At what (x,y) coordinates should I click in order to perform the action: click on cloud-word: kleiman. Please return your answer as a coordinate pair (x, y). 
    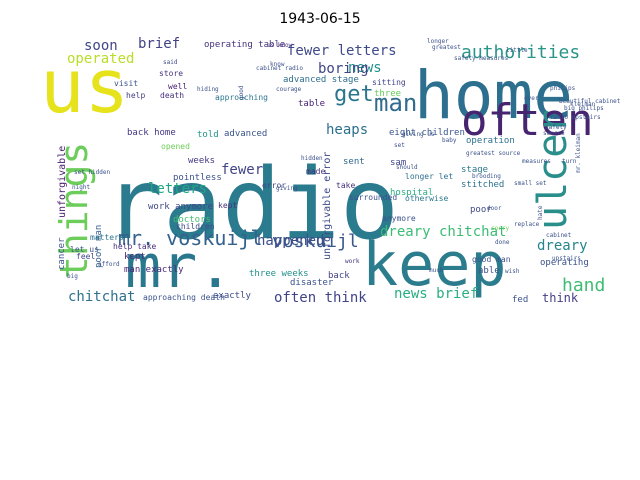
    Looking at the image, I should click on (583, 104).